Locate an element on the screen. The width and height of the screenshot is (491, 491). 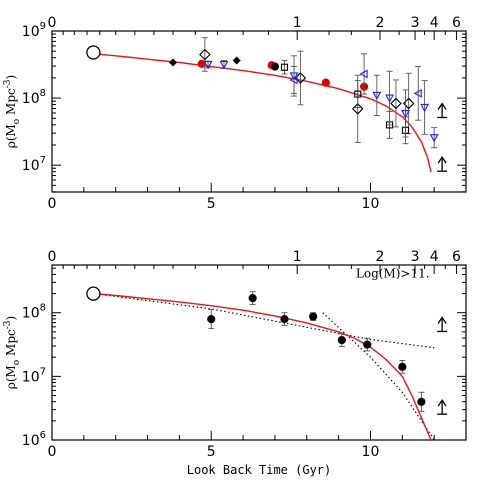
top-top-tick-label: 1 is located at coordinates (297, 23).